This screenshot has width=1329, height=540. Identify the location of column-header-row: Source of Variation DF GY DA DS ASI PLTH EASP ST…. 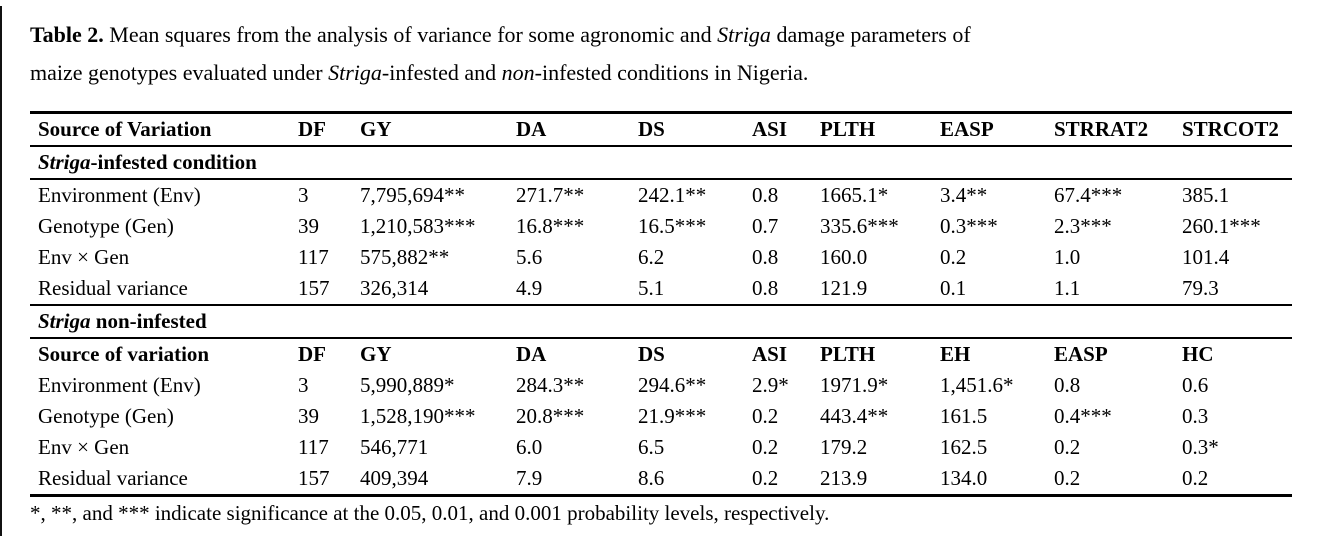
(661, 129).